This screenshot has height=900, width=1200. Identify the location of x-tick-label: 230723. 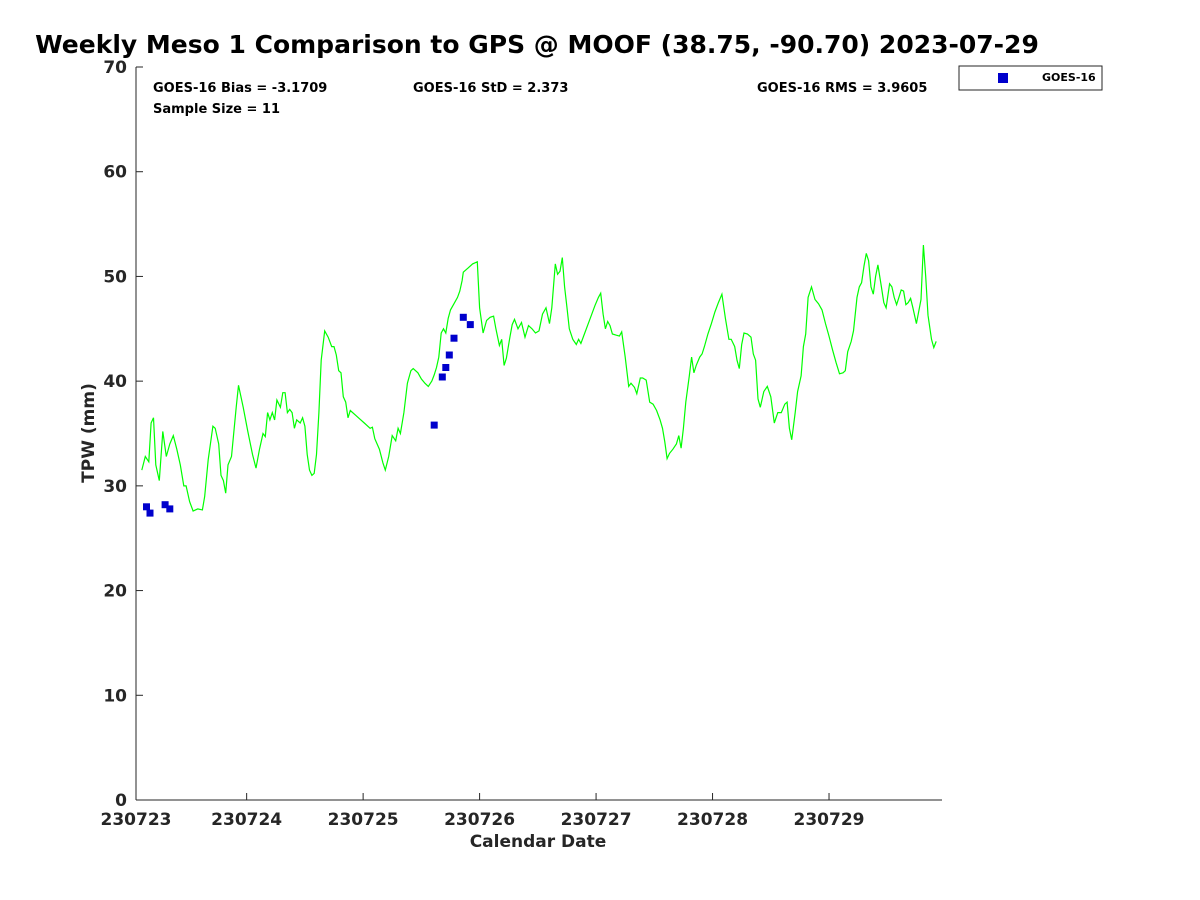
(136, 820).